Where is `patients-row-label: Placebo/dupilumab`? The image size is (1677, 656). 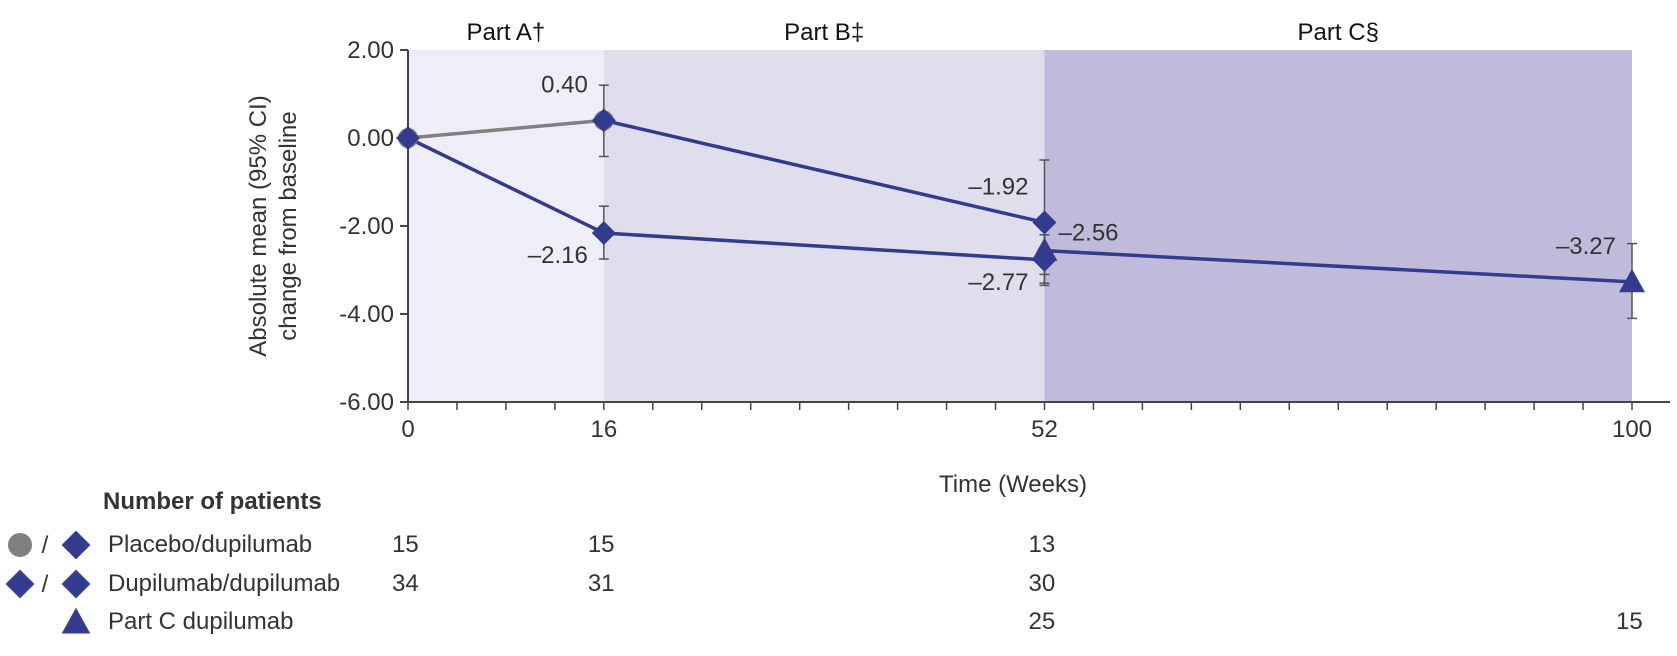 patients-row-label: Placebo/dupilumab is located at coordinates (210, 544).